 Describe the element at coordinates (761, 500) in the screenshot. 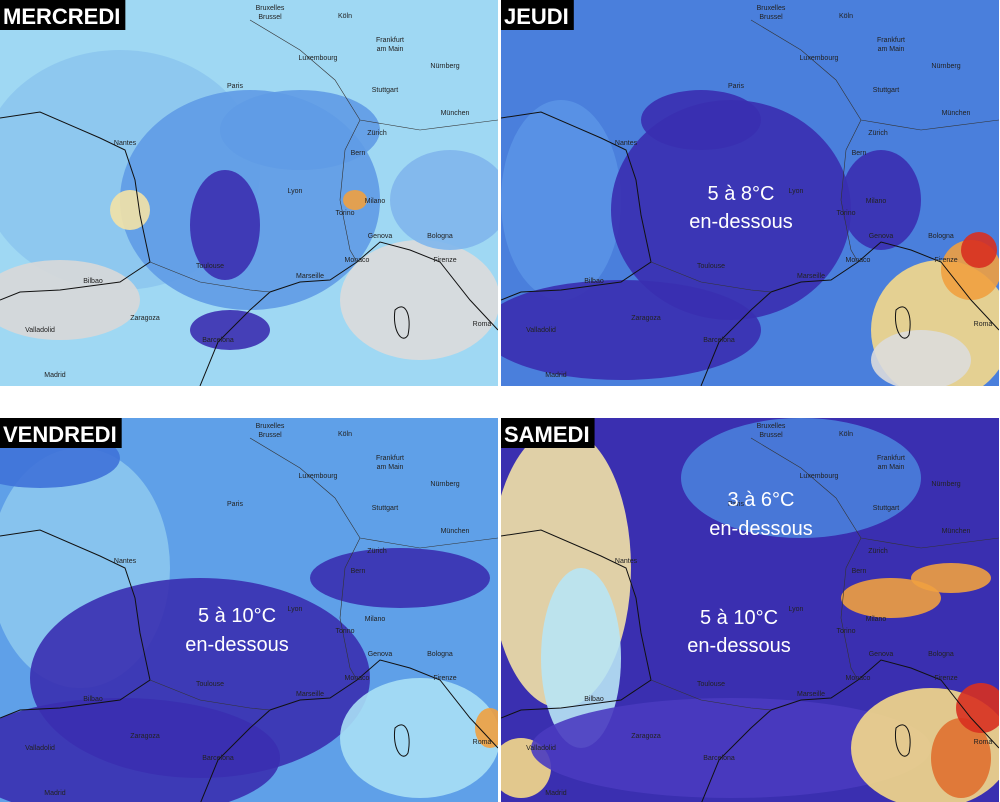

I see `annotation: 3 à 6°C` at that location.